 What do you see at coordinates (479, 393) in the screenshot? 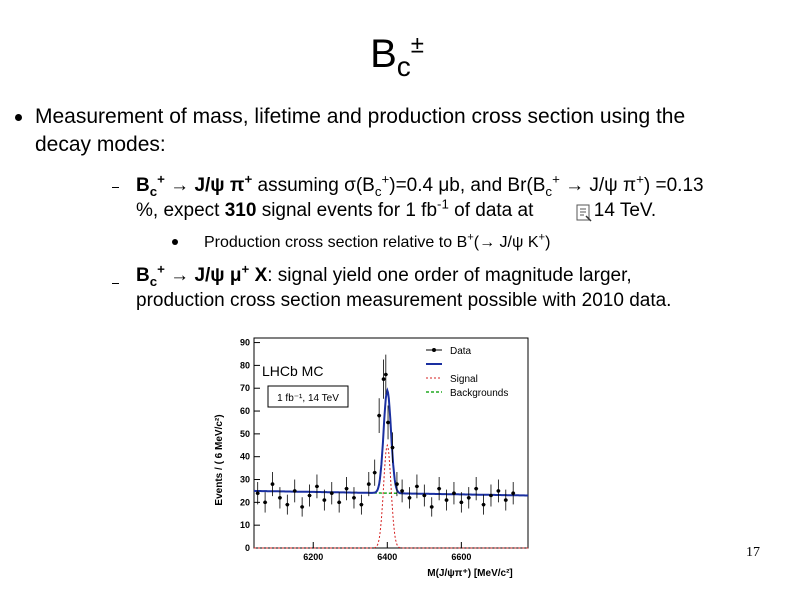
I see `legend-background-label: Backgrounds` at bounding box center [479, 393].